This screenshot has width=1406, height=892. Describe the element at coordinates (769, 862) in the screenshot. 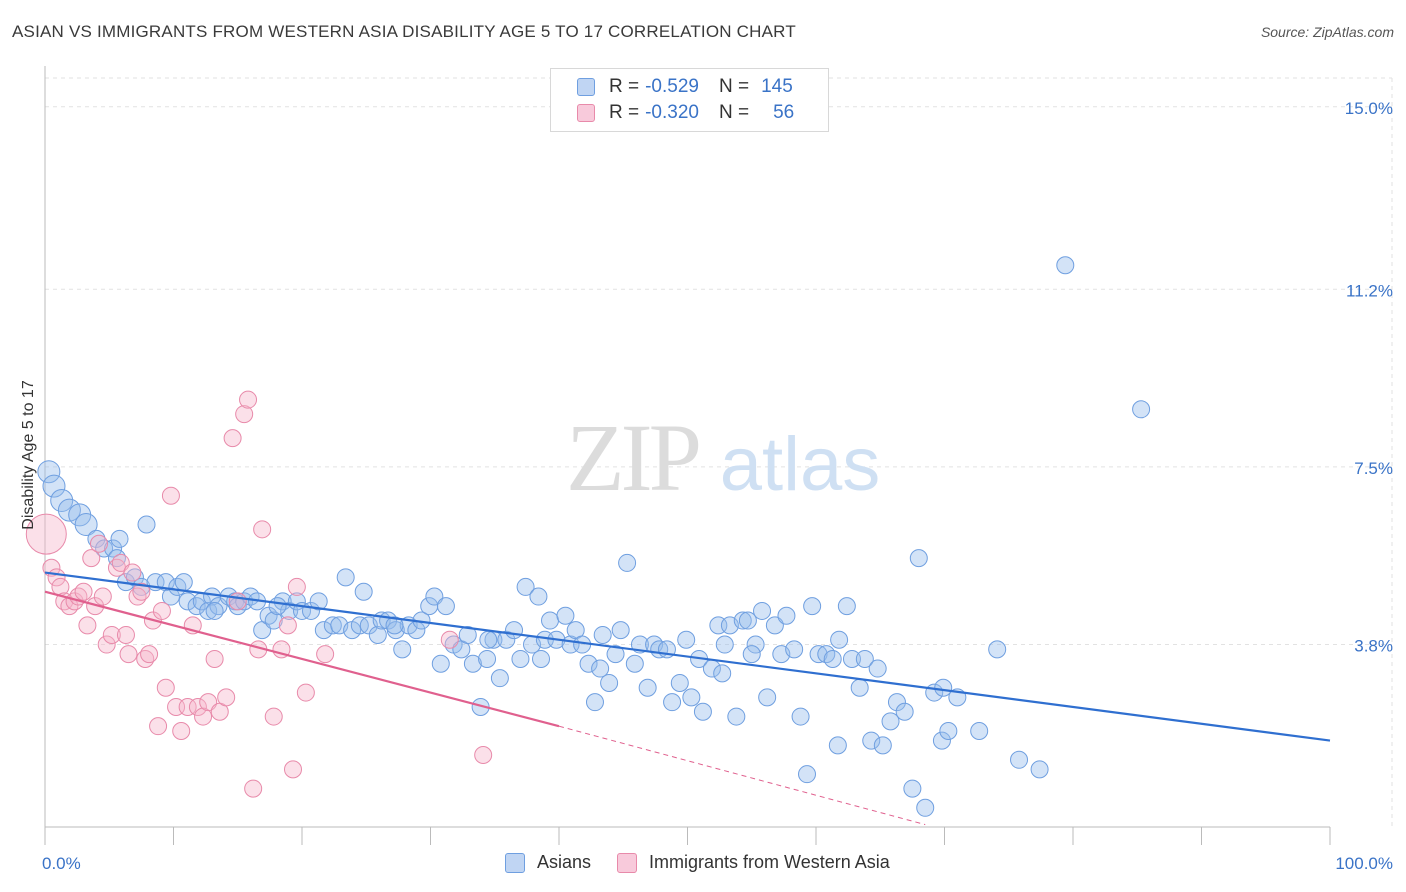

I see `bottom-legend-label-western-asia: Immigrants from Western Asia` at that location.